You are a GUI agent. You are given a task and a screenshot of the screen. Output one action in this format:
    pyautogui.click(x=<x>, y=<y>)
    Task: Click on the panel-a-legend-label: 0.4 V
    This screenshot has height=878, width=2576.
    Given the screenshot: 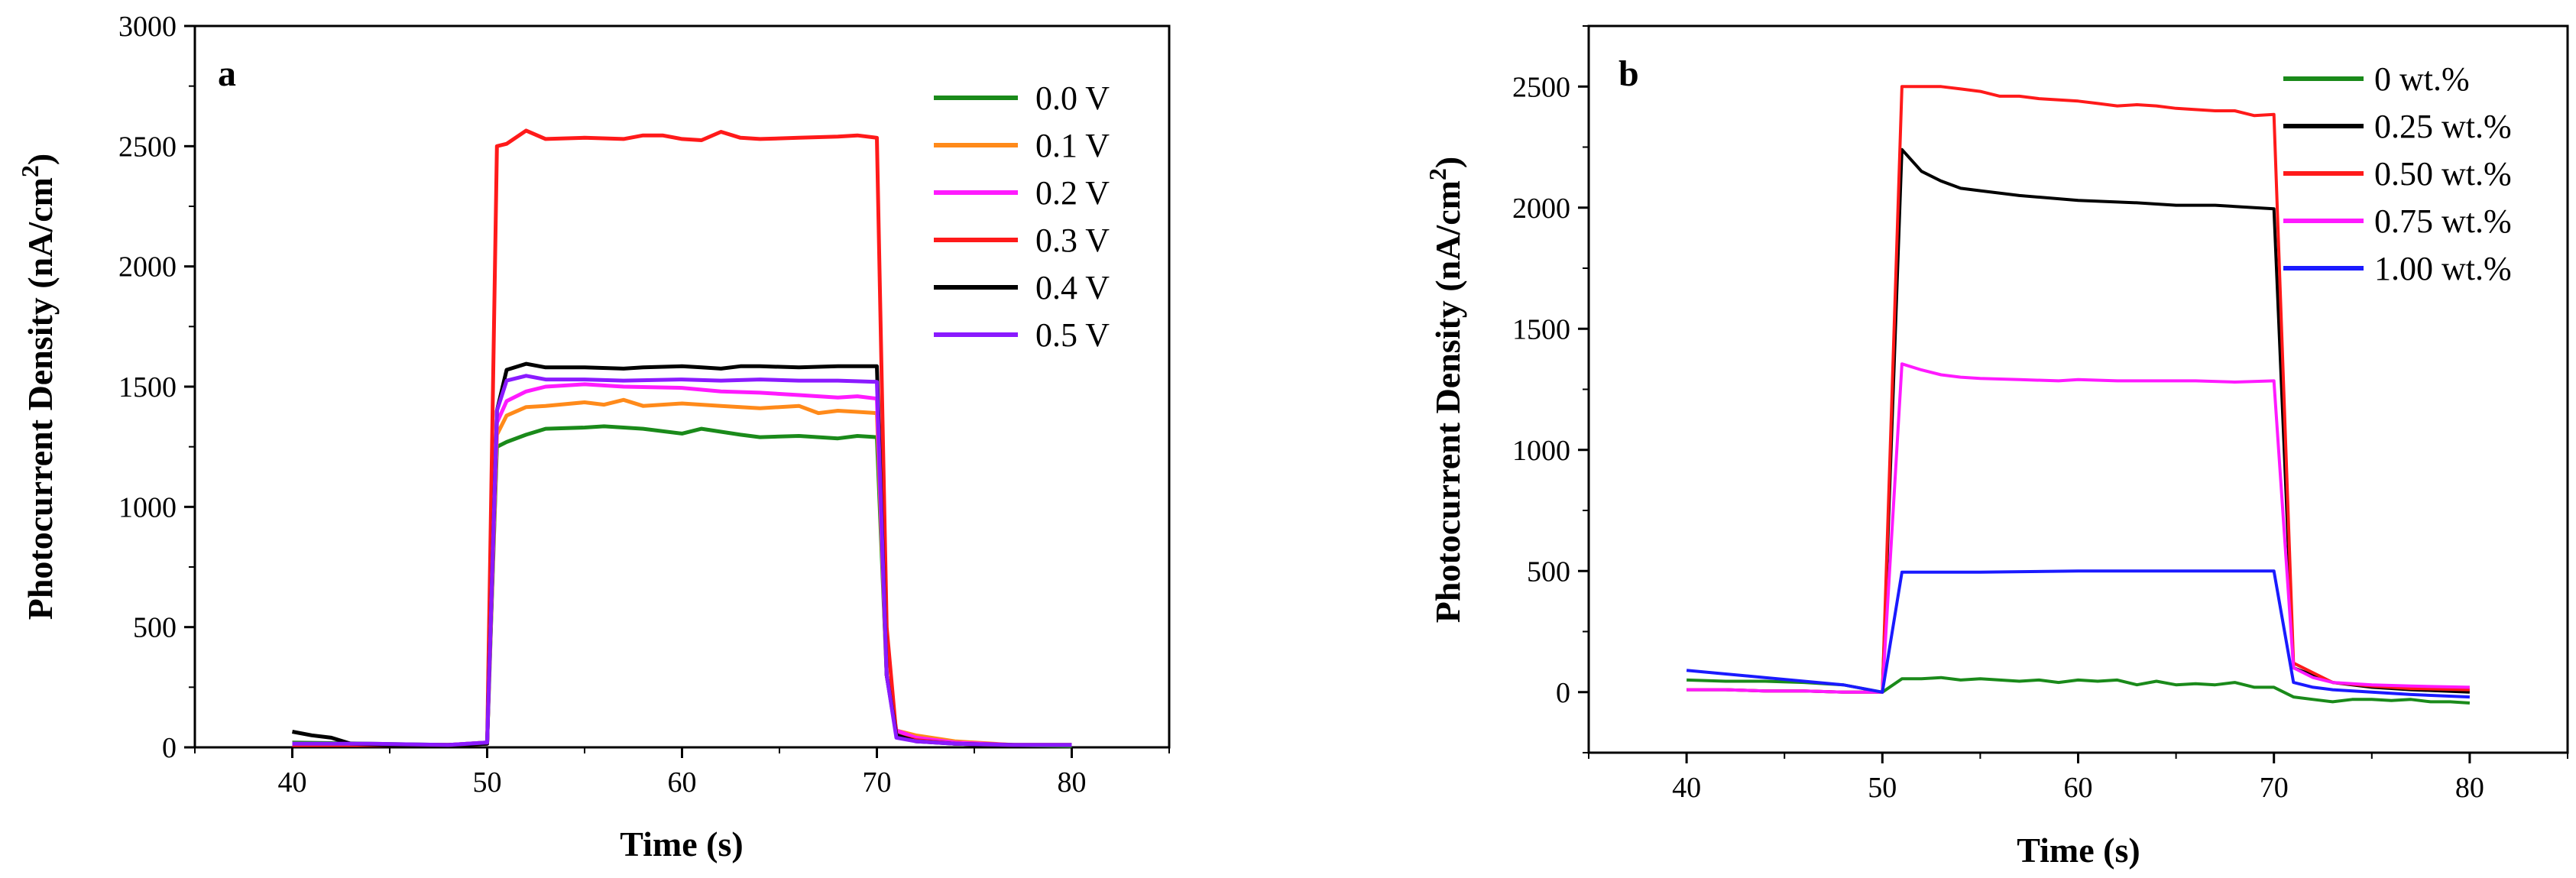 What is the action you would take?
    pyautogui.click(x=1073, y=287)
    